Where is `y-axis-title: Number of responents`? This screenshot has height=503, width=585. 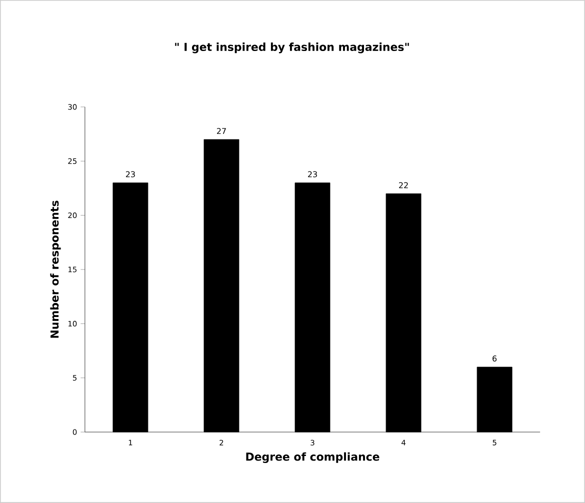
y-axis-title: Number of responents is located at coordinates (55, 269).